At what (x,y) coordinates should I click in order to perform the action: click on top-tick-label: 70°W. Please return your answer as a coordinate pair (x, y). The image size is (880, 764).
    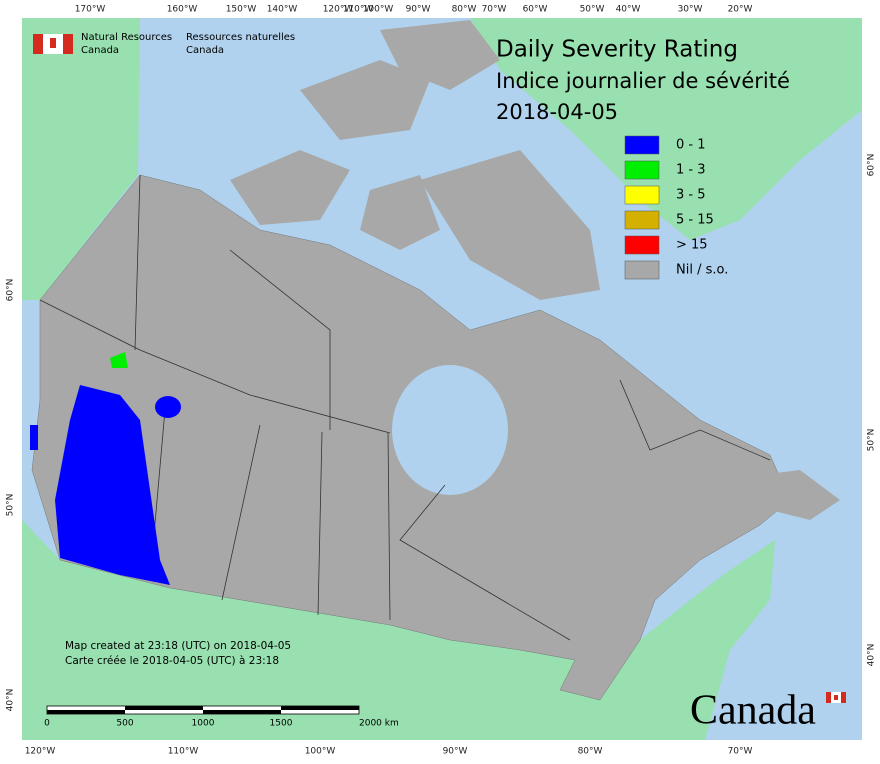
    Looking at the image, I should click on (494, 10).